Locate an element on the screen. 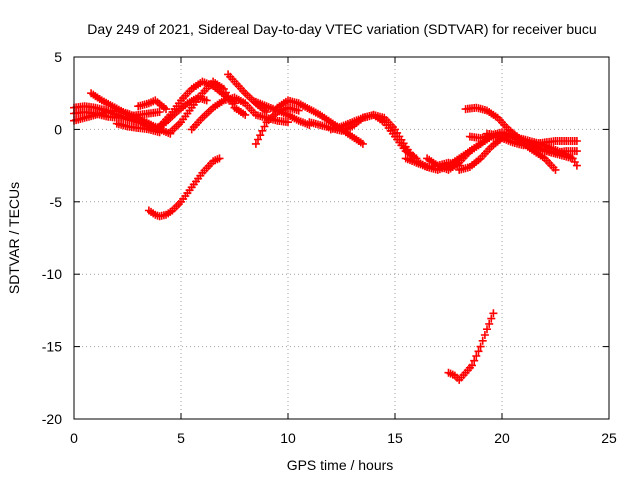 The image size is (640, 485). x-tick-label: 20 is located at coordinates (502, 438).